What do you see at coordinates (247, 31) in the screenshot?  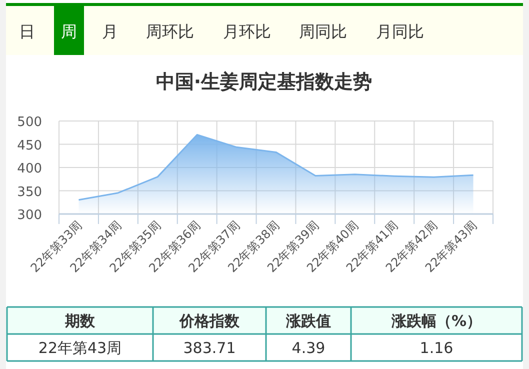 I see `text: 月环比` at bounding box center [247, 31].